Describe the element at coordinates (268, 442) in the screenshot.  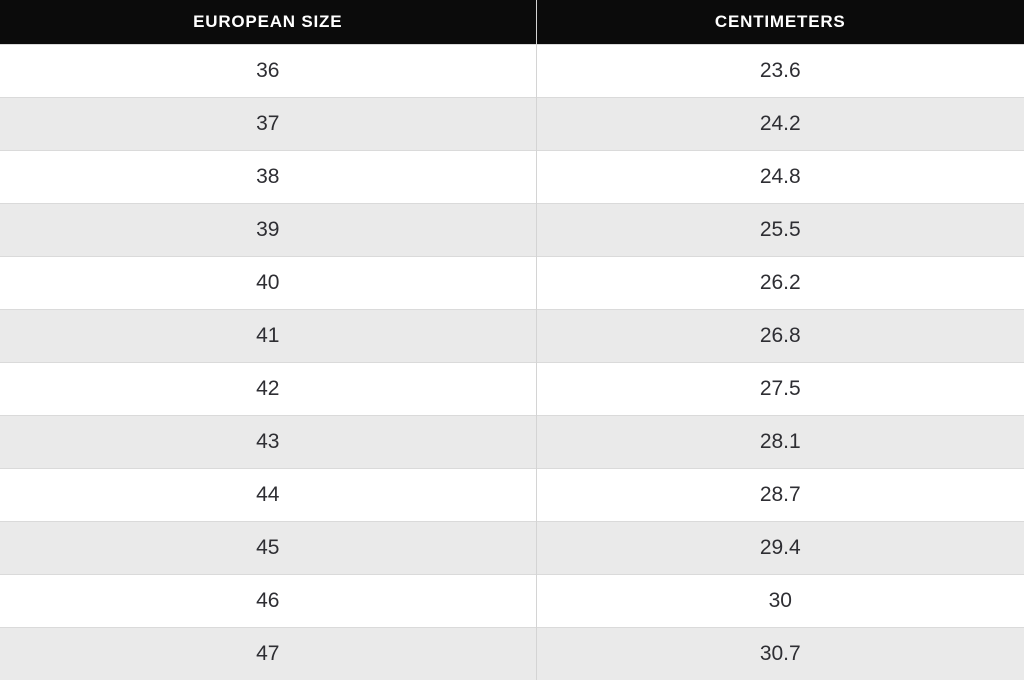
I see `size-cell: 43` at that location.